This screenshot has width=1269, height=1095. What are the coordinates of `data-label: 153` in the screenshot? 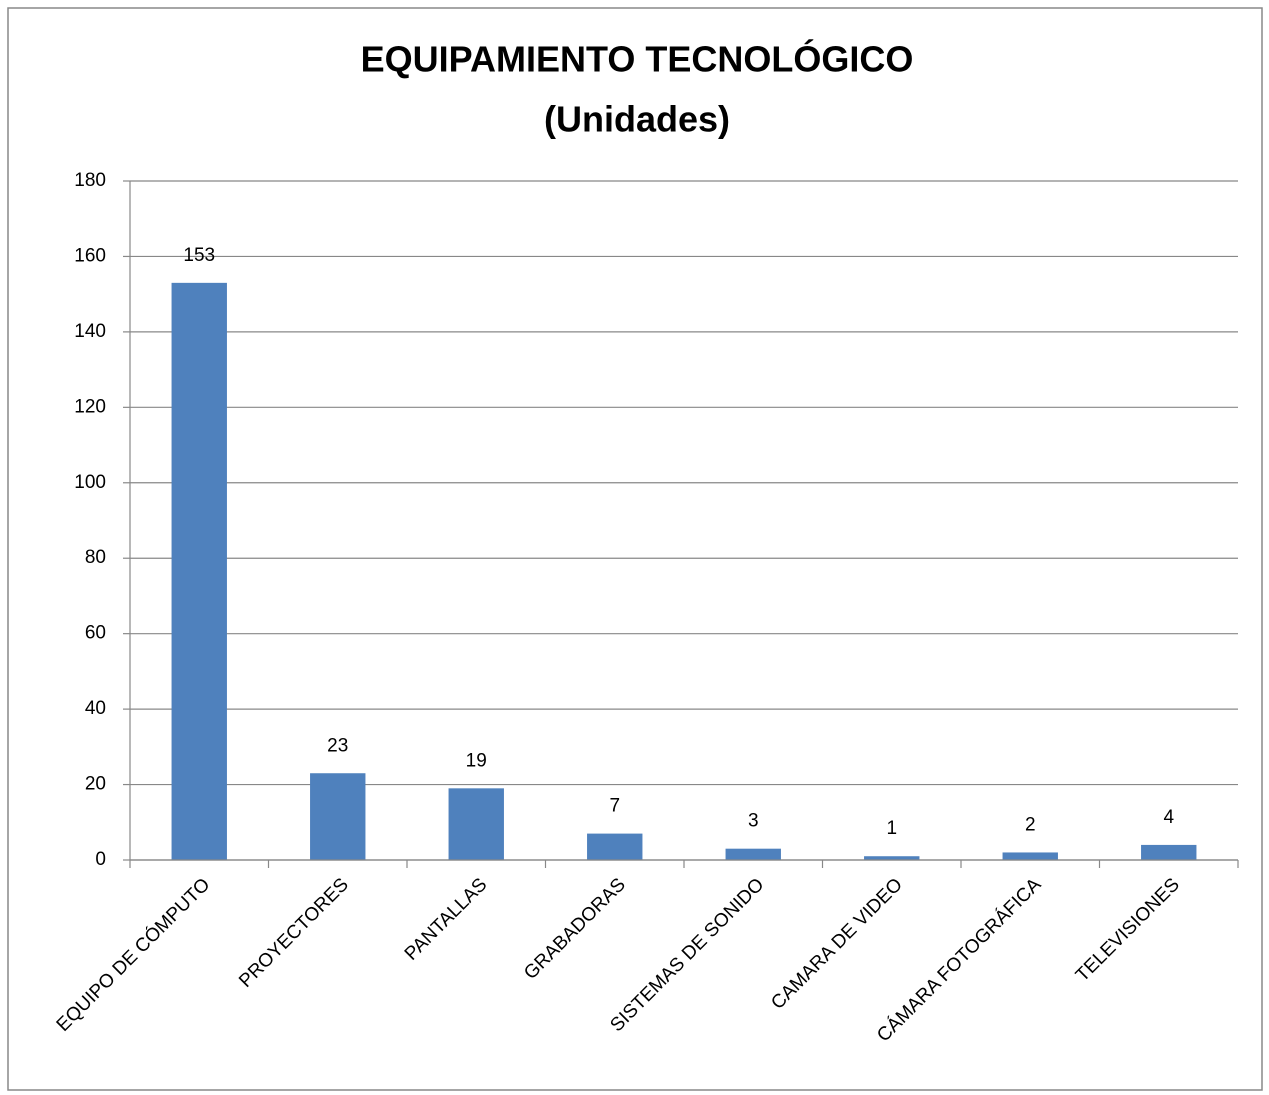 It's located at (199, 255).